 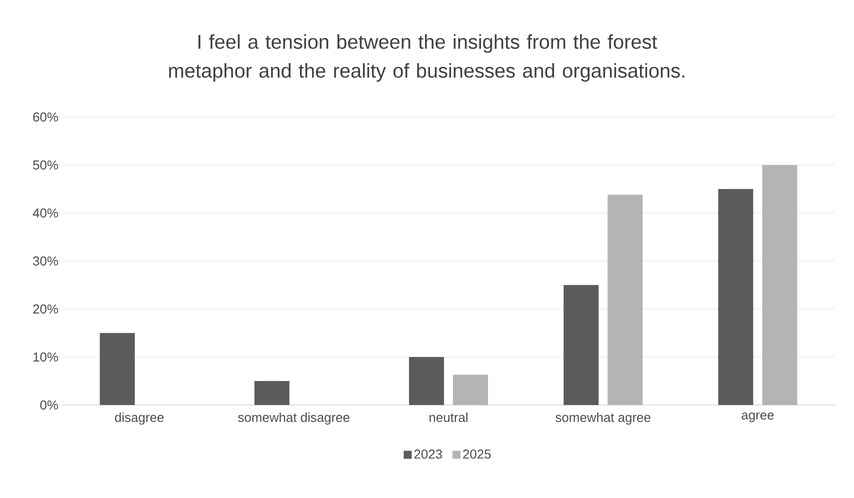 What do you see at coordinates (45, 165) in the screenshot?
I see `y-tick-label: 50%` at bounding box center [45, 165].